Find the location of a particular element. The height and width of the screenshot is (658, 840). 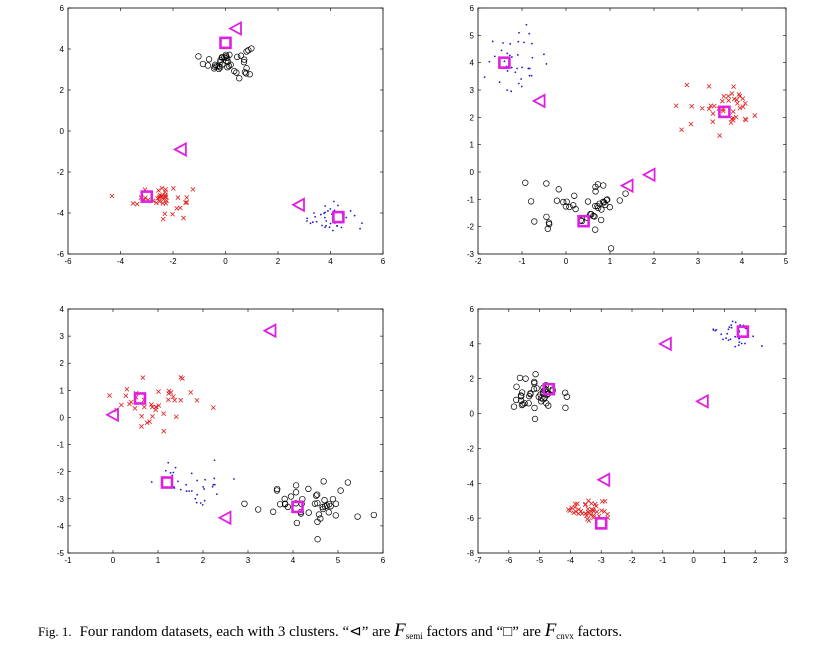

y-tick-label: -3 is located at coordinates (471, 254).